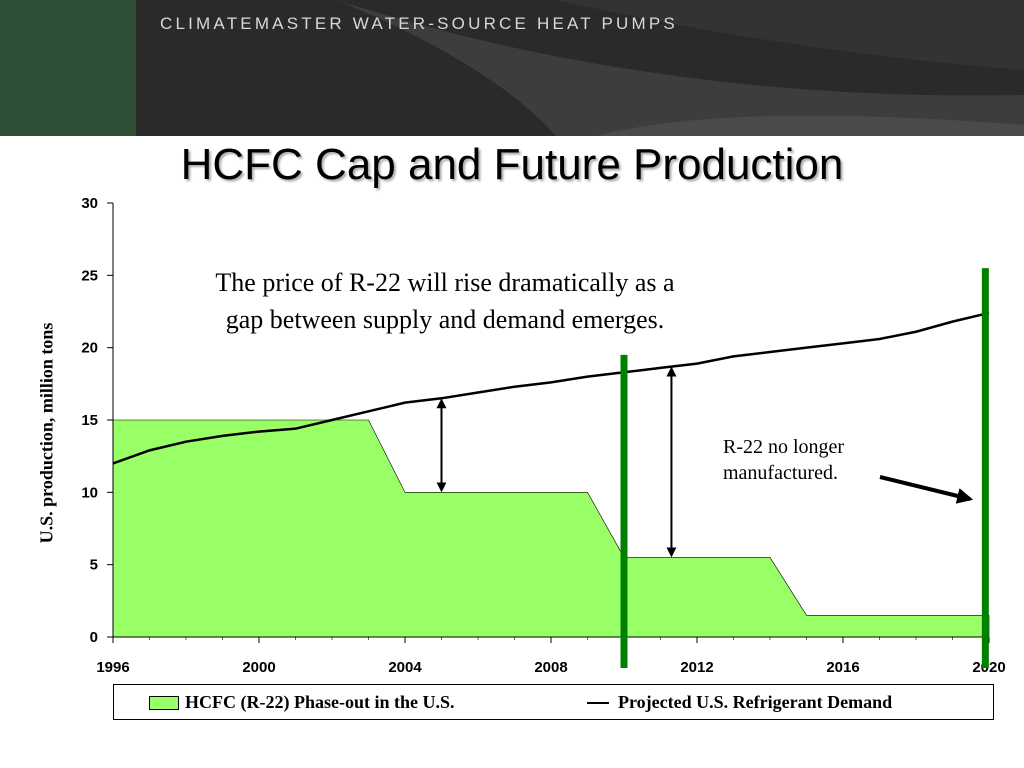 This screenshot has width=1024, height=768. Describe the element at coordinates (783, 460) in the screenshot. I see `r22-annotation: R-22 no longer manufactured.` at that location.